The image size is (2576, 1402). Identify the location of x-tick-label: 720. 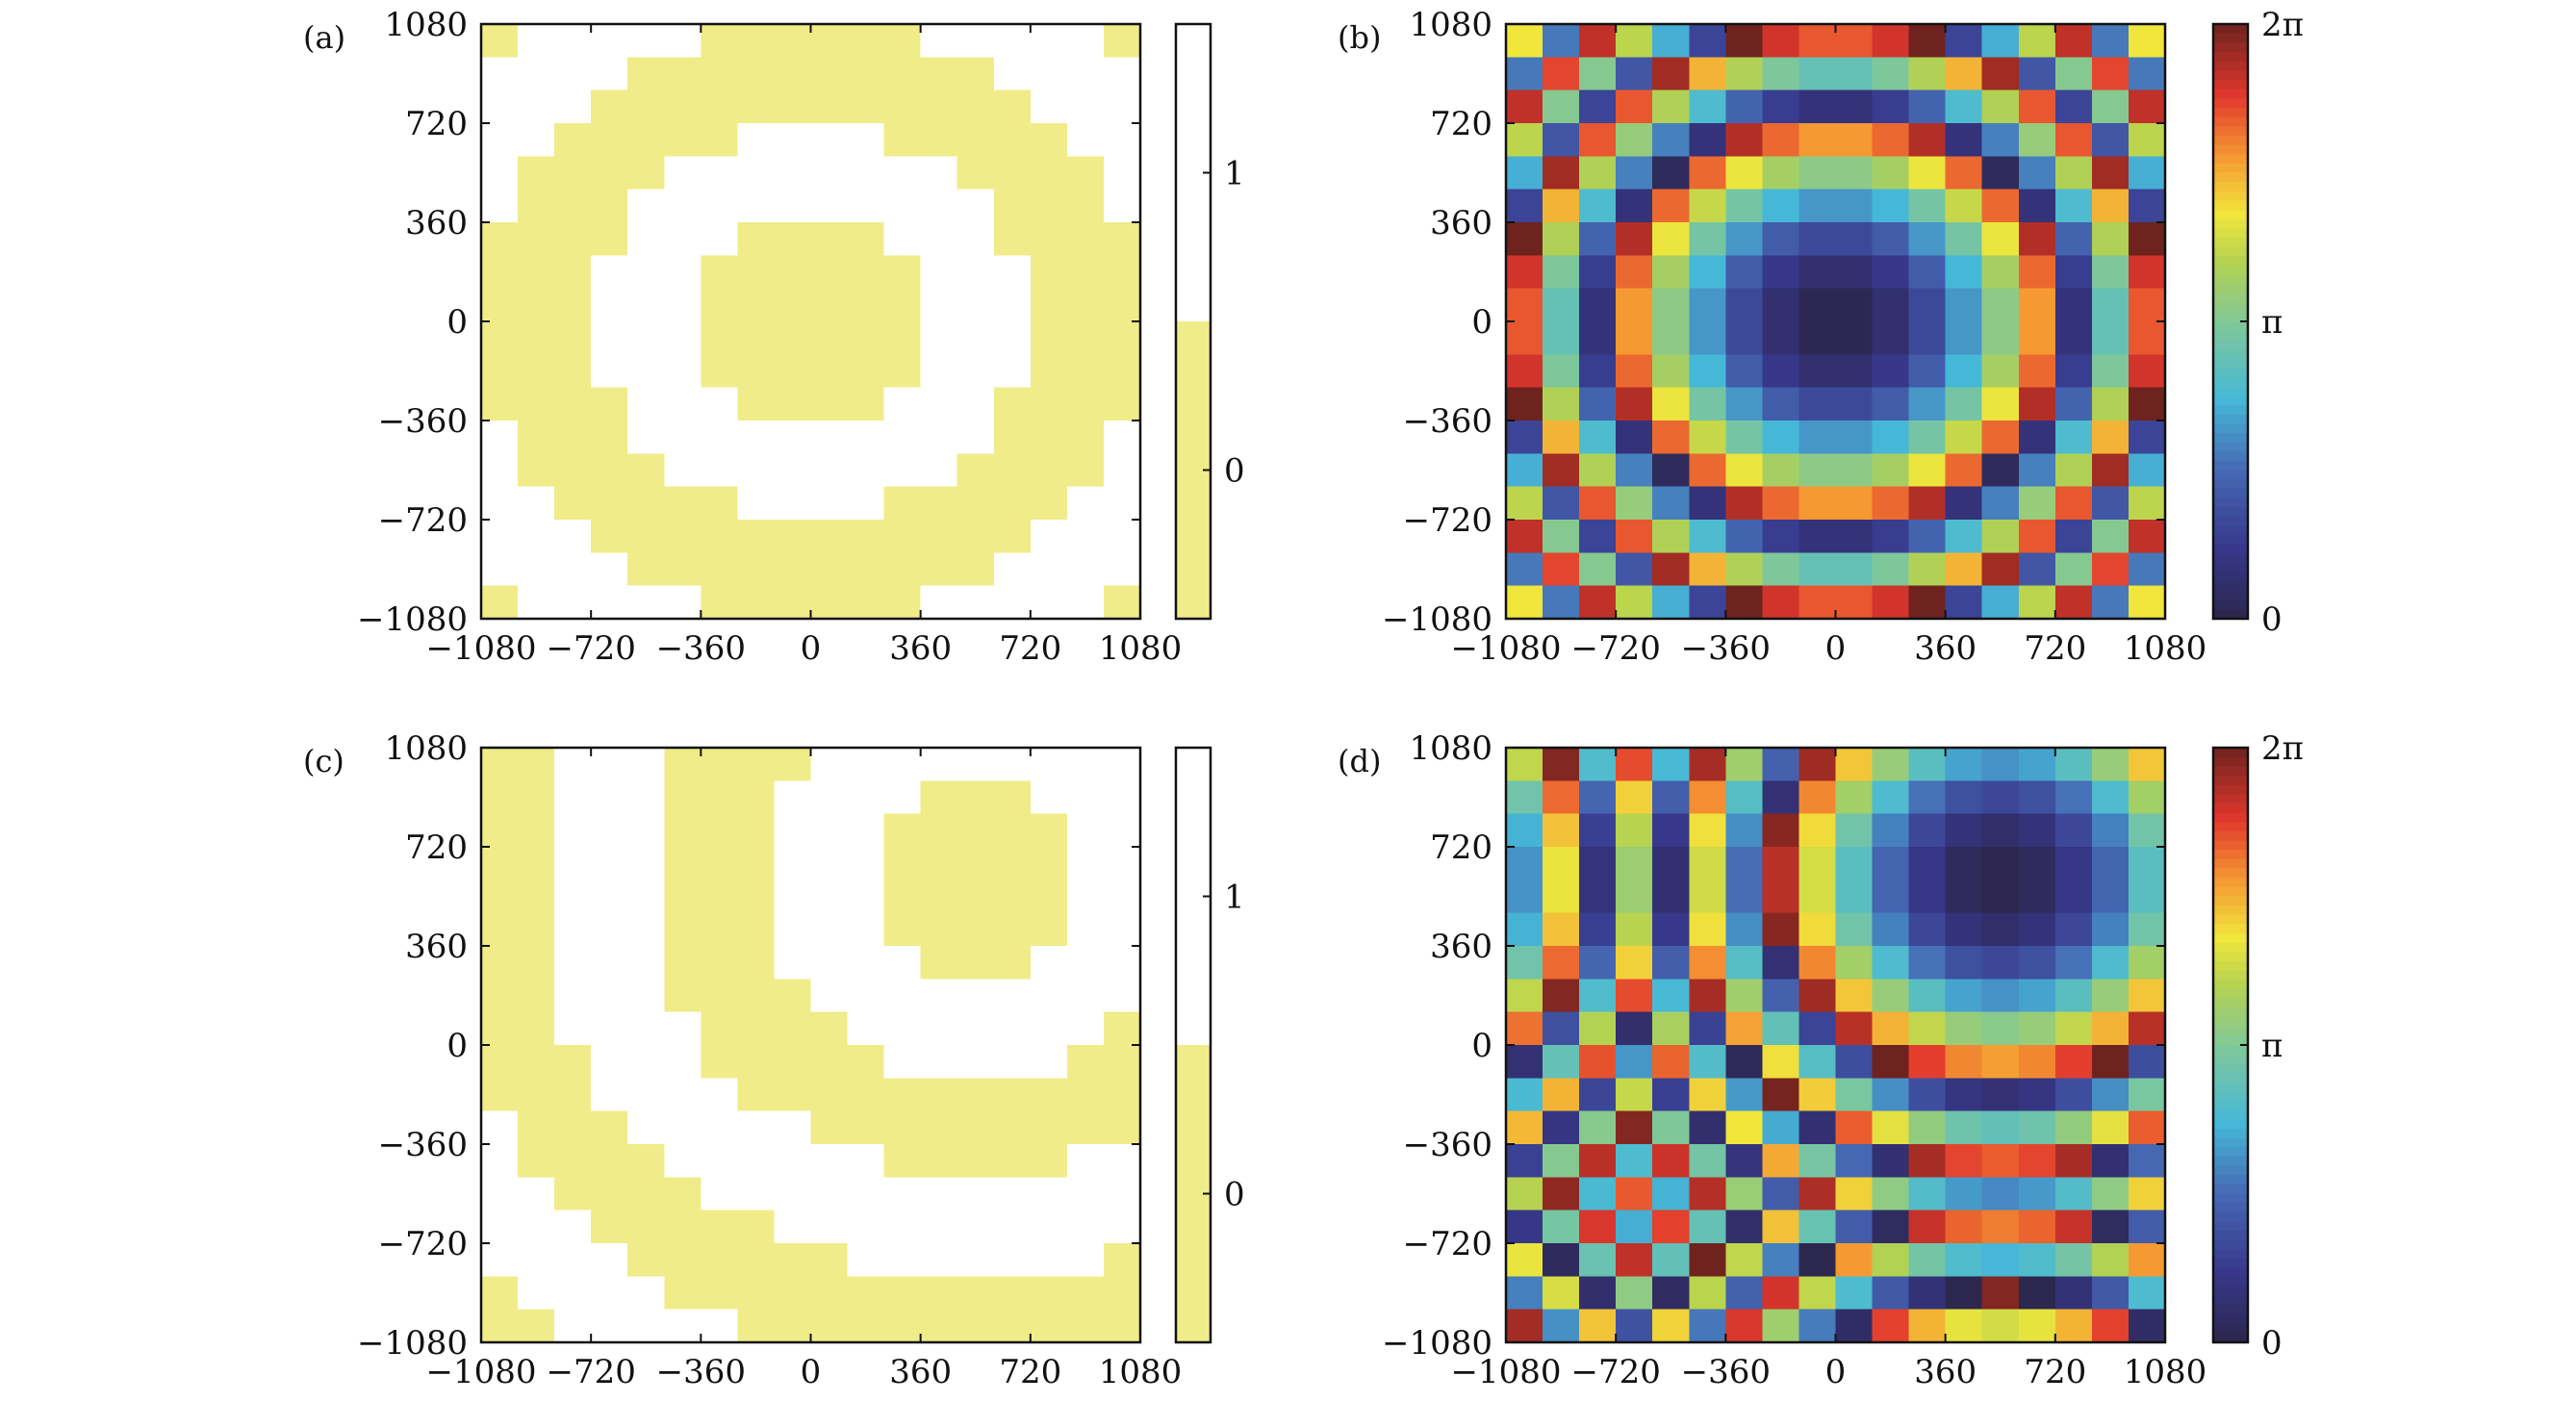
(1030, 648).